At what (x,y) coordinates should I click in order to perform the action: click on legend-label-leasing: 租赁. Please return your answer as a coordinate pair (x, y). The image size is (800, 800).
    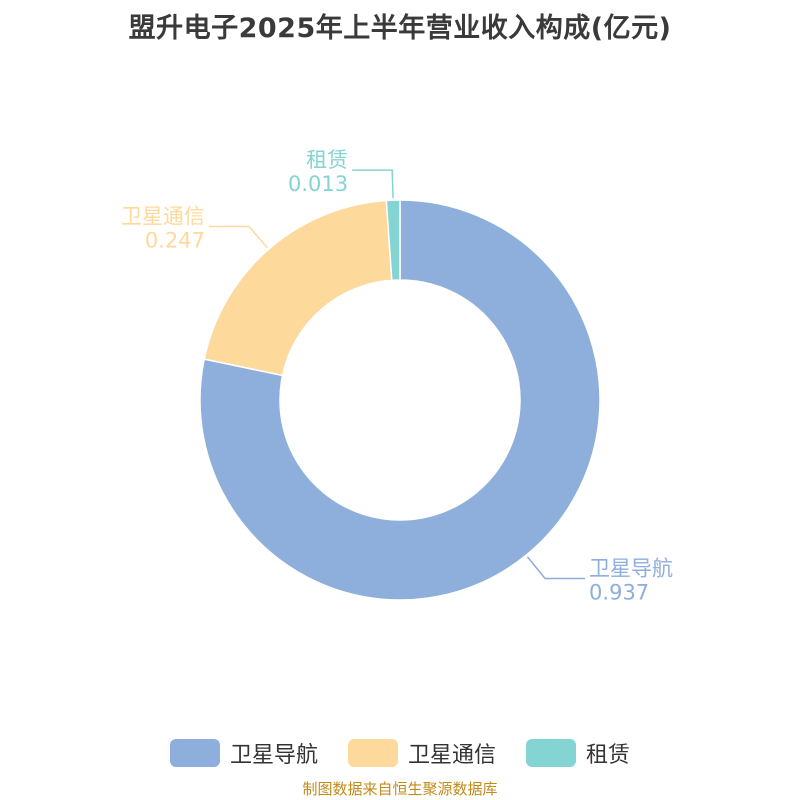
    Looking at the image, I should click on (608, 755).